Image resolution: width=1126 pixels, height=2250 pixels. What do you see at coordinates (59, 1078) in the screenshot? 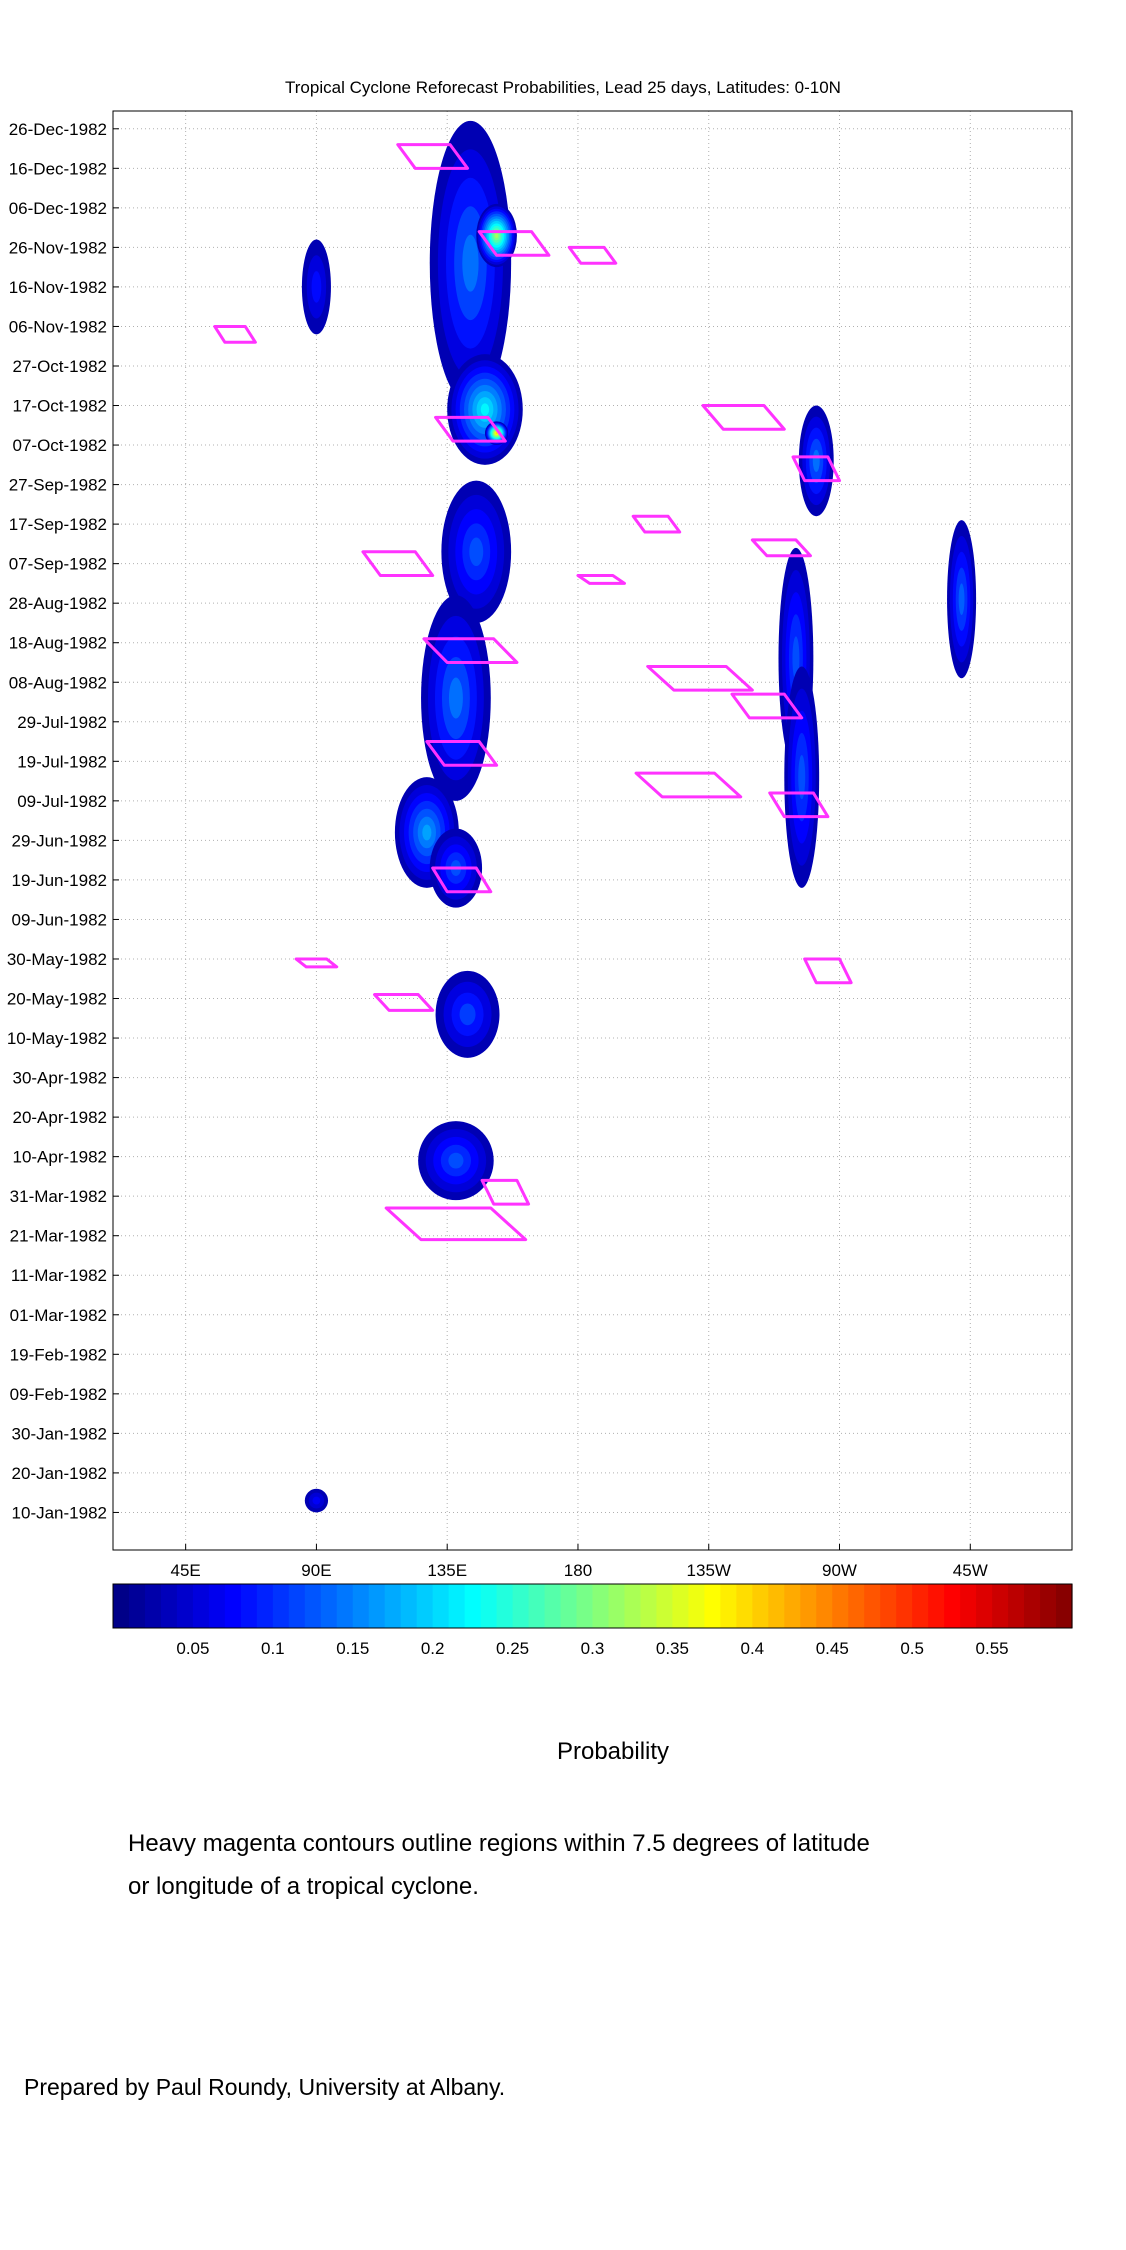
I see `y-tick-label: 30-Apr-1982` at bounding box center [59, 1078].